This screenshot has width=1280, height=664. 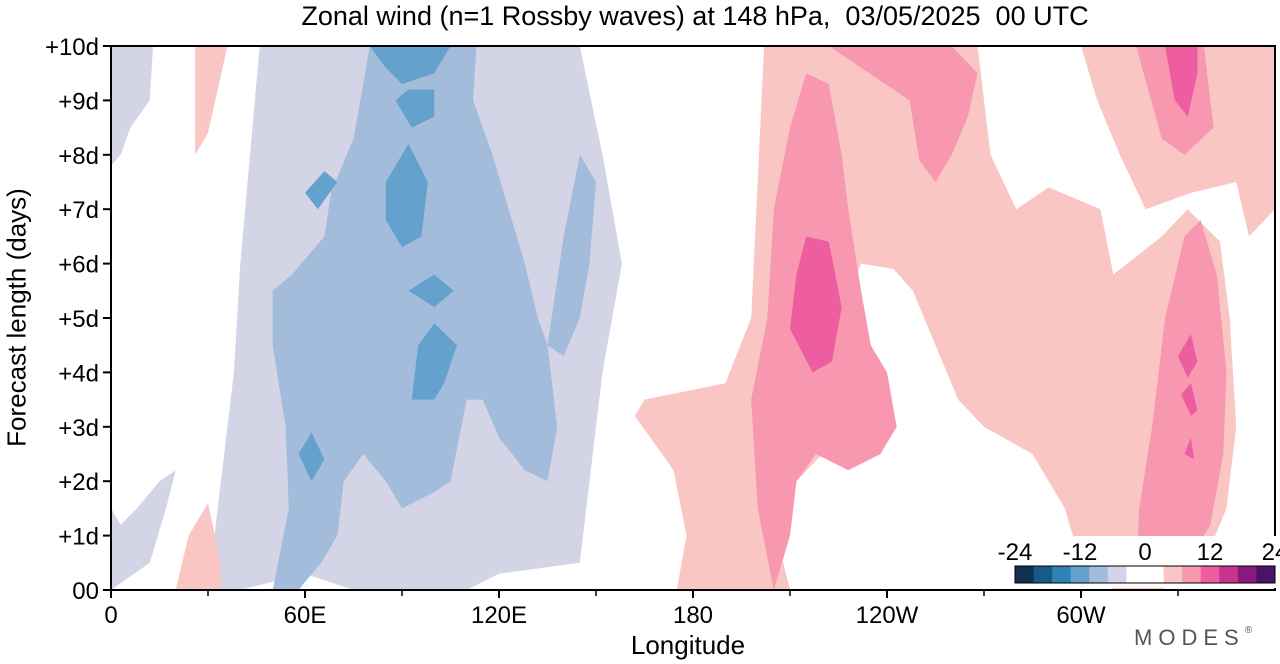 I want to click on y-tick-label: +6d, so click(x=78, y=265).